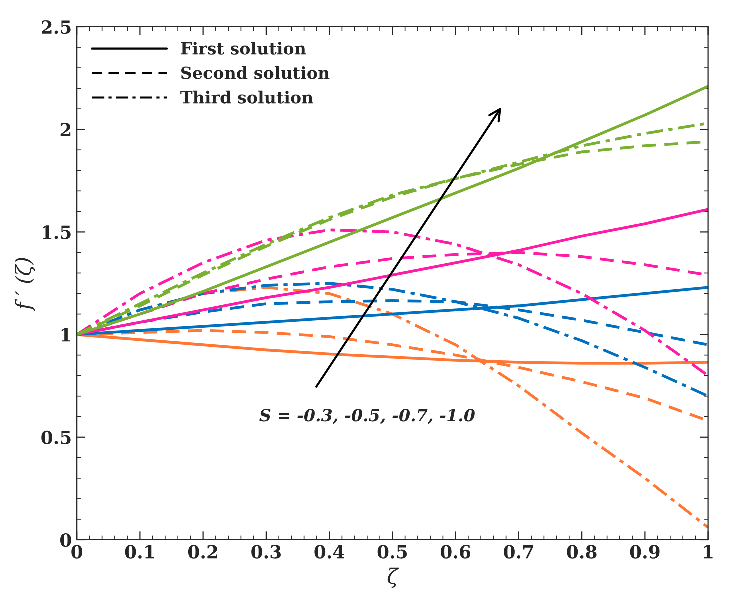 This screenshot has height=600, width=734. What do you see at coordinates (203, 552) in the screenshot?
I see `x-tick-label: 0.2` at bounding box center [203, 552].